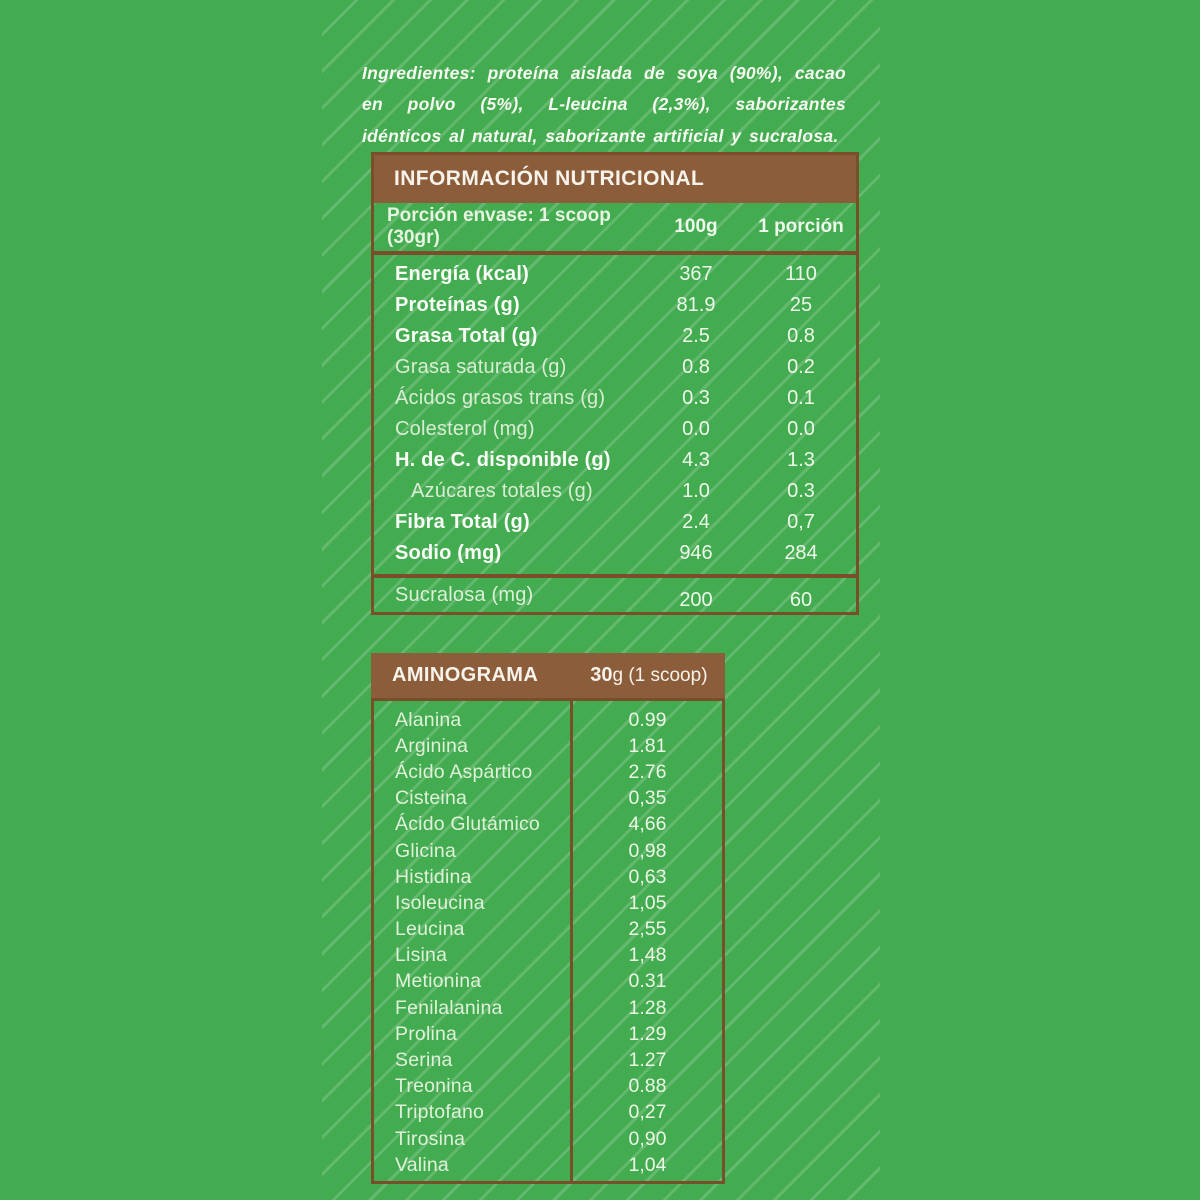 This screenshot has width=1200, height=1200. What do you see at coordinates (647, 1060) in the screenshot?
I see `amino-value: 1.27` at bounding box center [647, 1060].